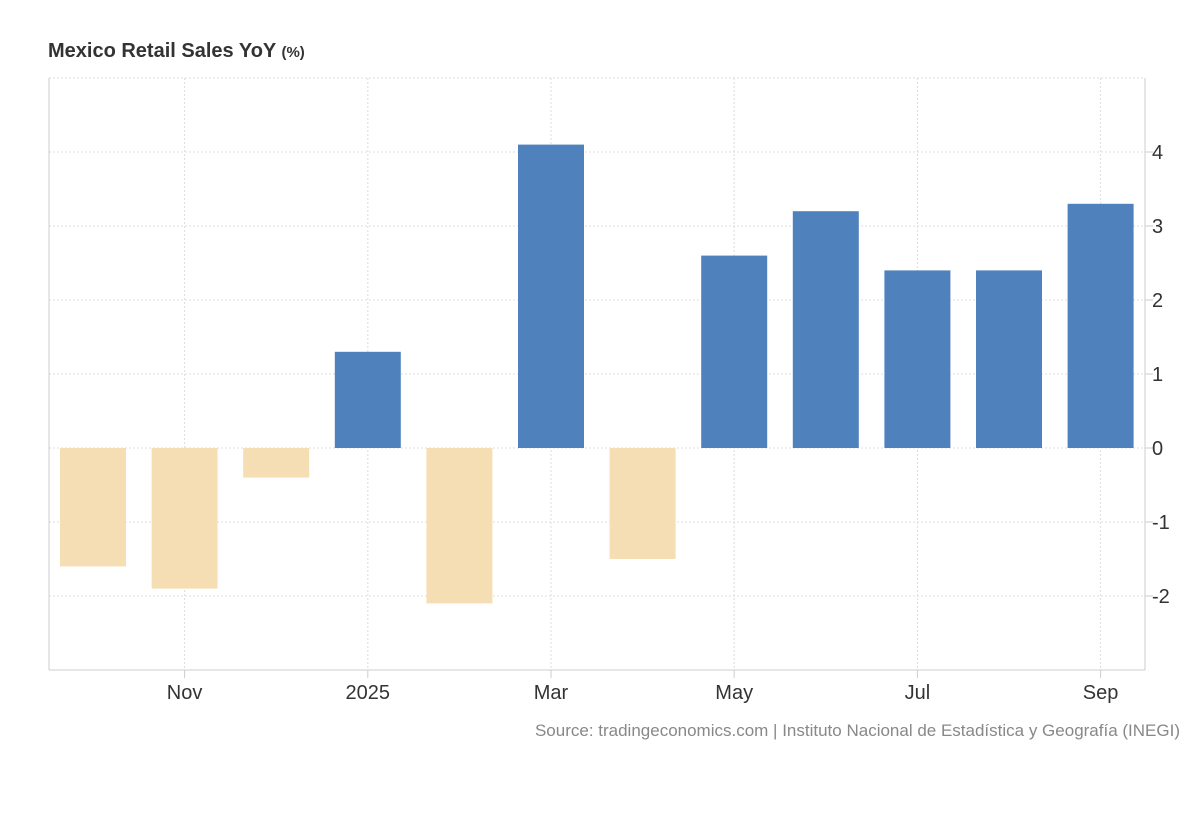  What do you see at coordinates (734, 693) in the screenshot?
I see `x-tick-label: May` at bounding box center [734, 693].